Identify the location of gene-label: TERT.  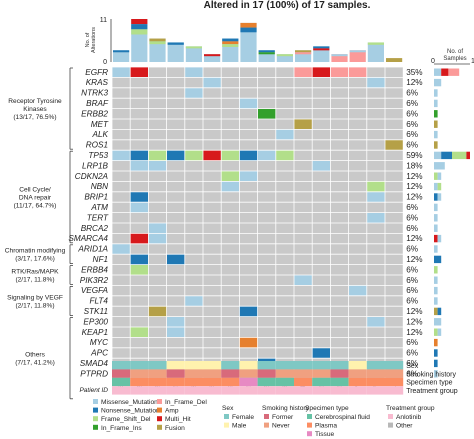
(98, 217).